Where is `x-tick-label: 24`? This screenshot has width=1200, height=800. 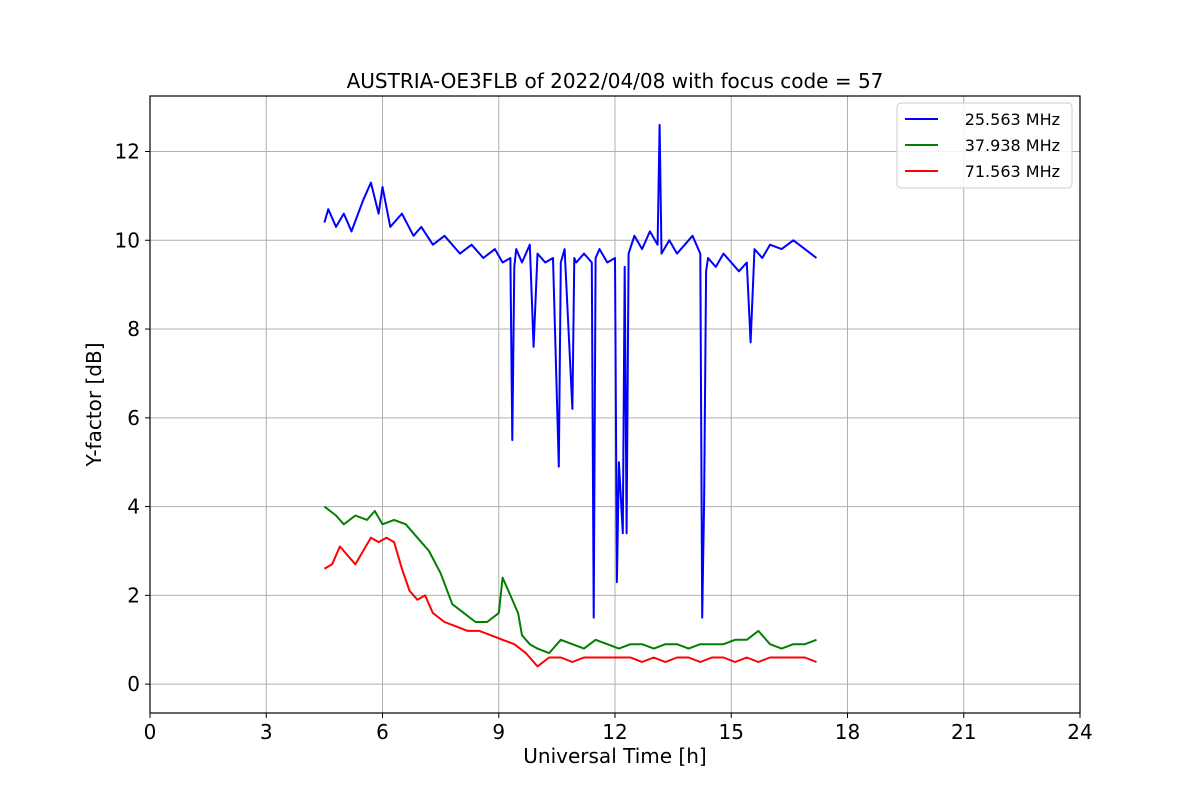 x-tick-label: 24 is located at coordinates (1079, 732).